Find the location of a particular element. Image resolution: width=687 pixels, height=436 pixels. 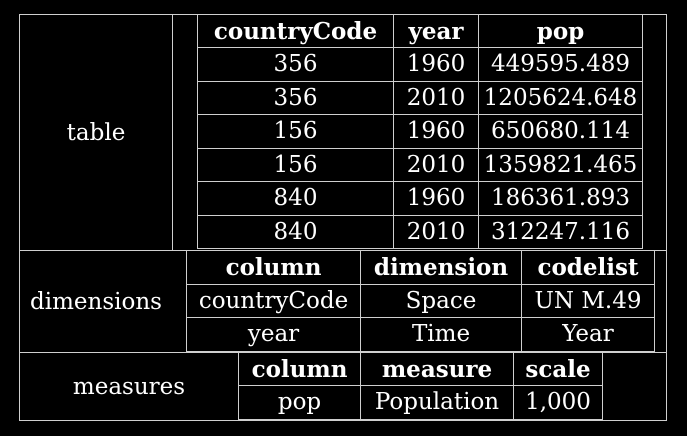

section-label-table: table is located at coordinates (96, 132).